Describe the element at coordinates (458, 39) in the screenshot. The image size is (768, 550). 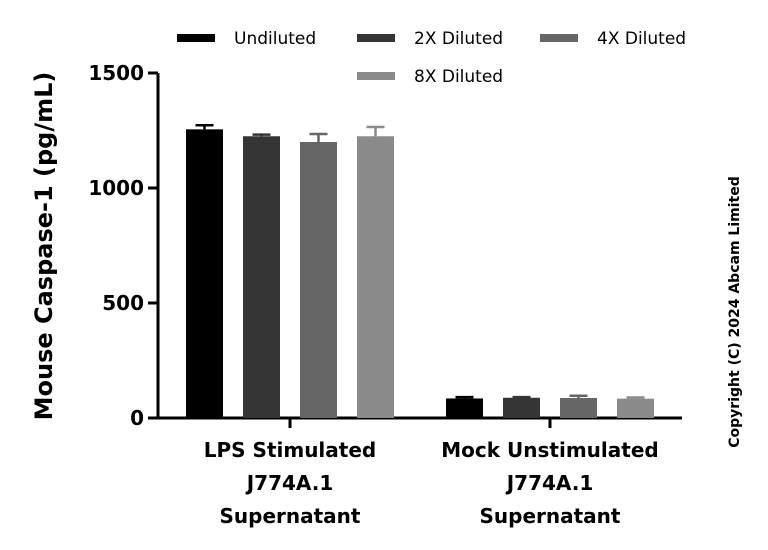
I see `legend-label: 2X Diluted` at that location.